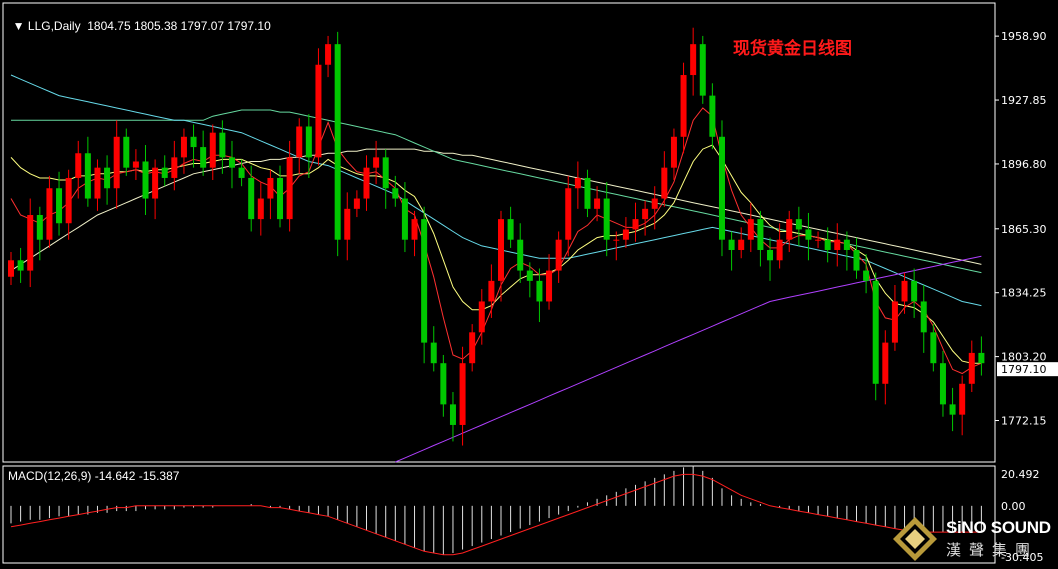 The image size is (1058, 569). Describe the element at coordinates (1022, 557) in the screenshot. I see `macd-tick-label: -30.405` at that location.